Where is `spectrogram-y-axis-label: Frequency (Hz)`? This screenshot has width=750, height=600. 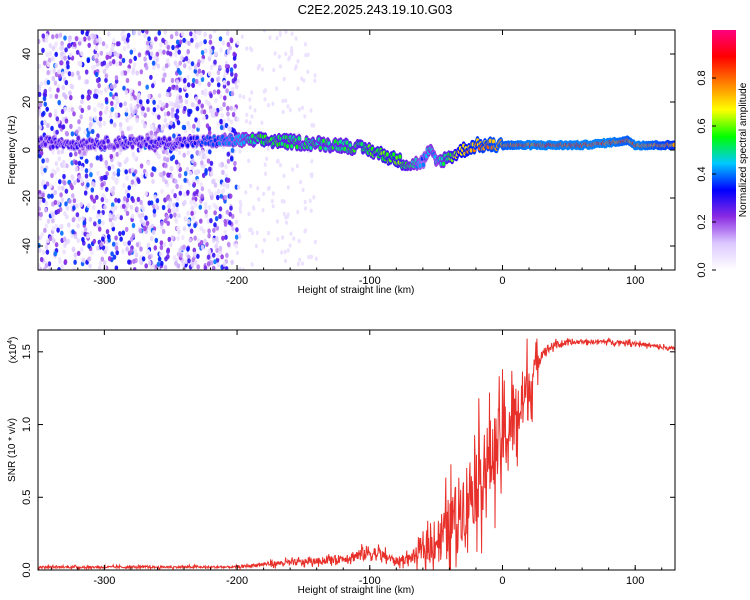 spectrogram-y-axis-label: Frequency (Hz) is located at coordinates (12, 150).